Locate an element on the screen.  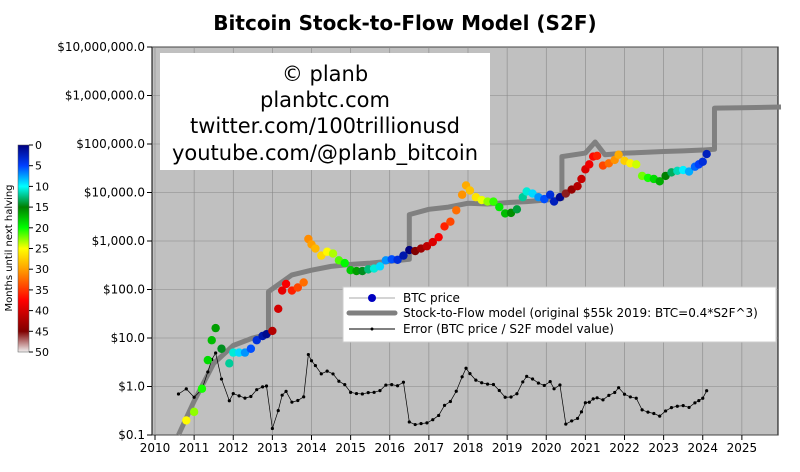
colorbar-tick-label: 20 is located at coordinates (42, 228).